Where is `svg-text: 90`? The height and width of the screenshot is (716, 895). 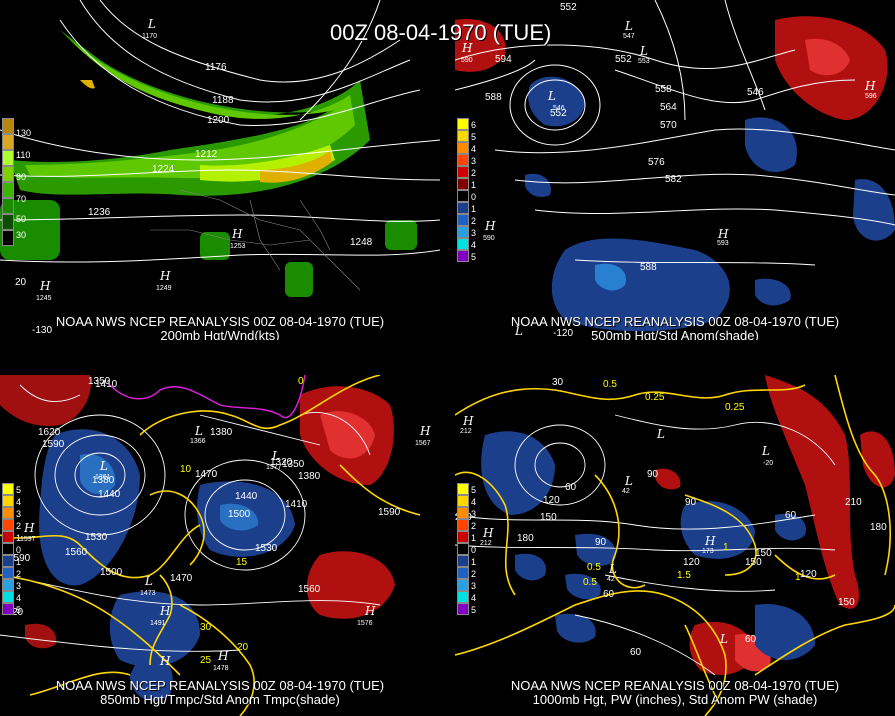 svg-text: 90 is located at coordinates (653, 474).